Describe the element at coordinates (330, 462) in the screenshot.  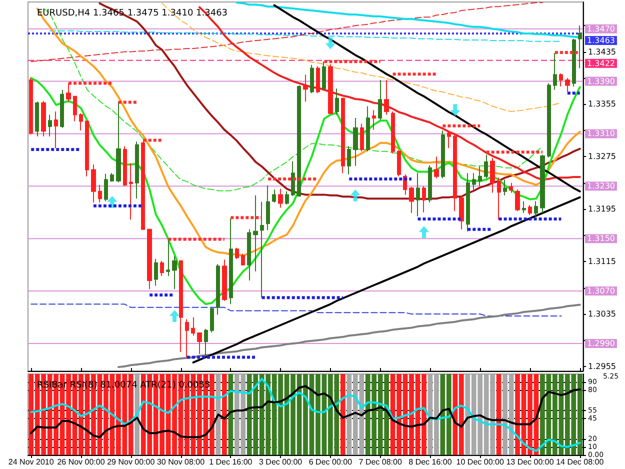
I see `x-tick-label: 6 Dec 00:00` at that location.